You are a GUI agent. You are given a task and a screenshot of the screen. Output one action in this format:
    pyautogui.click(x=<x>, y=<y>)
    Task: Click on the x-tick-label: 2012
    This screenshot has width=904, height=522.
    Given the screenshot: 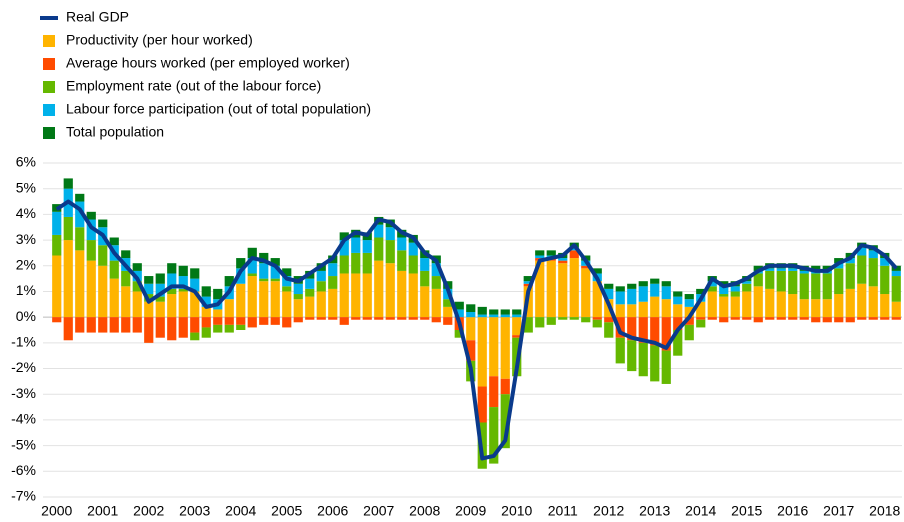 What is the action you would take?
    pyautogui.click(x=608, y=511)
    